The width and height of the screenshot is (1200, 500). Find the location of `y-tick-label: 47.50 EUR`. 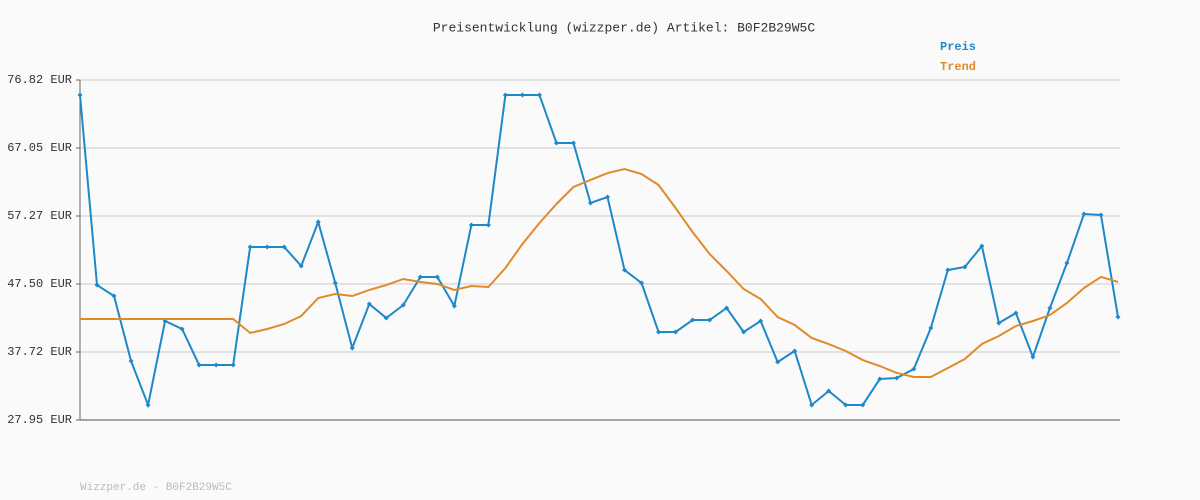

y-tick-label: 47.50 EUR is located at coordinates (39, 284).